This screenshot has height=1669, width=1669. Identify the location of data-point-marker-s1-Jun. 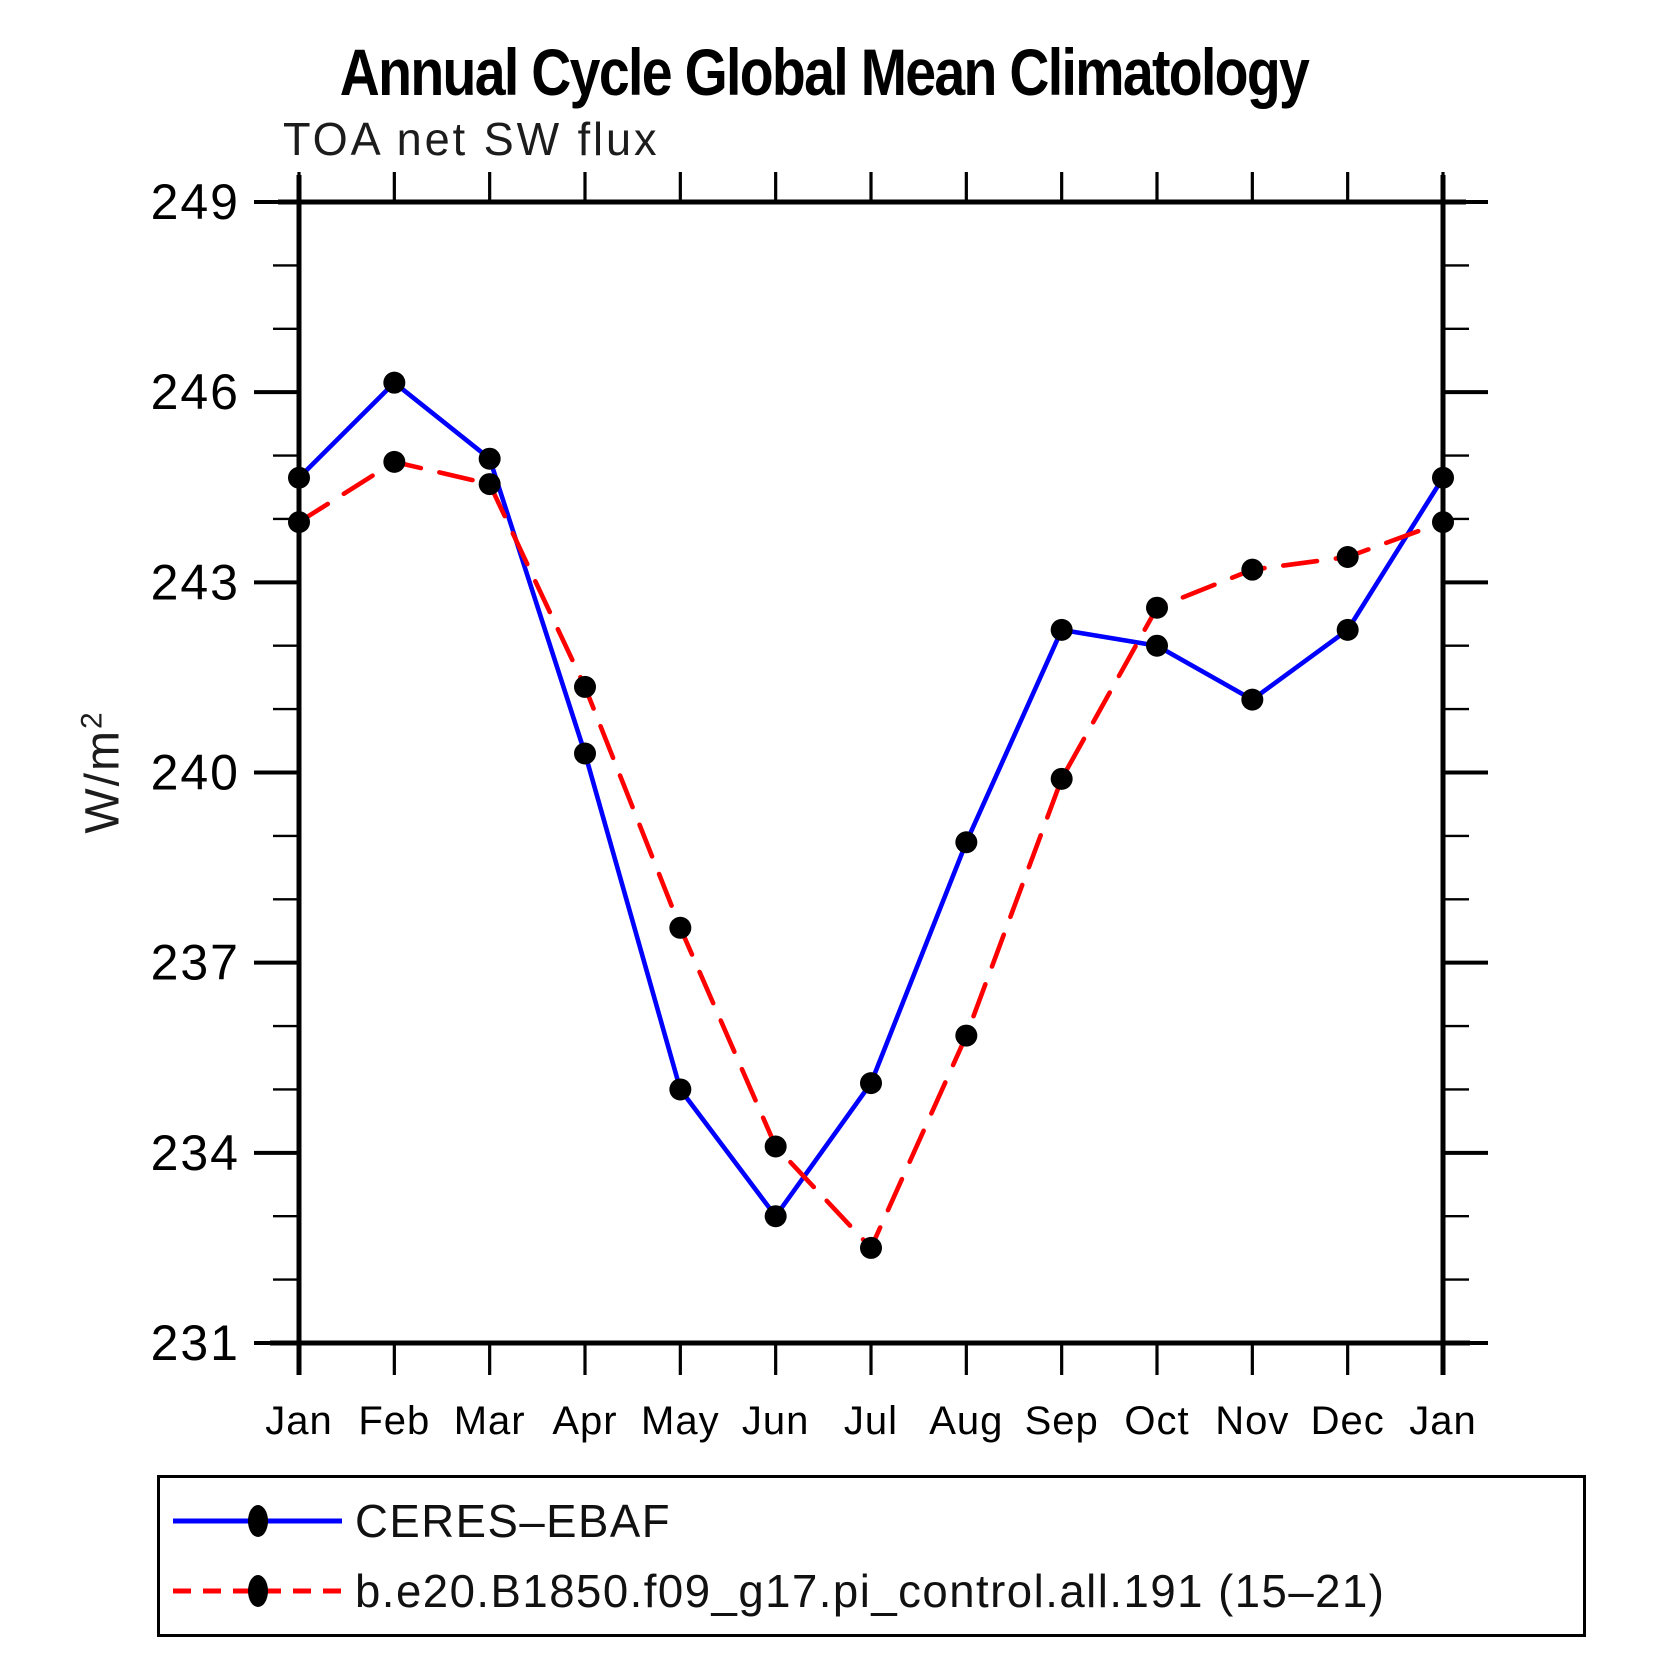
(775, 1146).